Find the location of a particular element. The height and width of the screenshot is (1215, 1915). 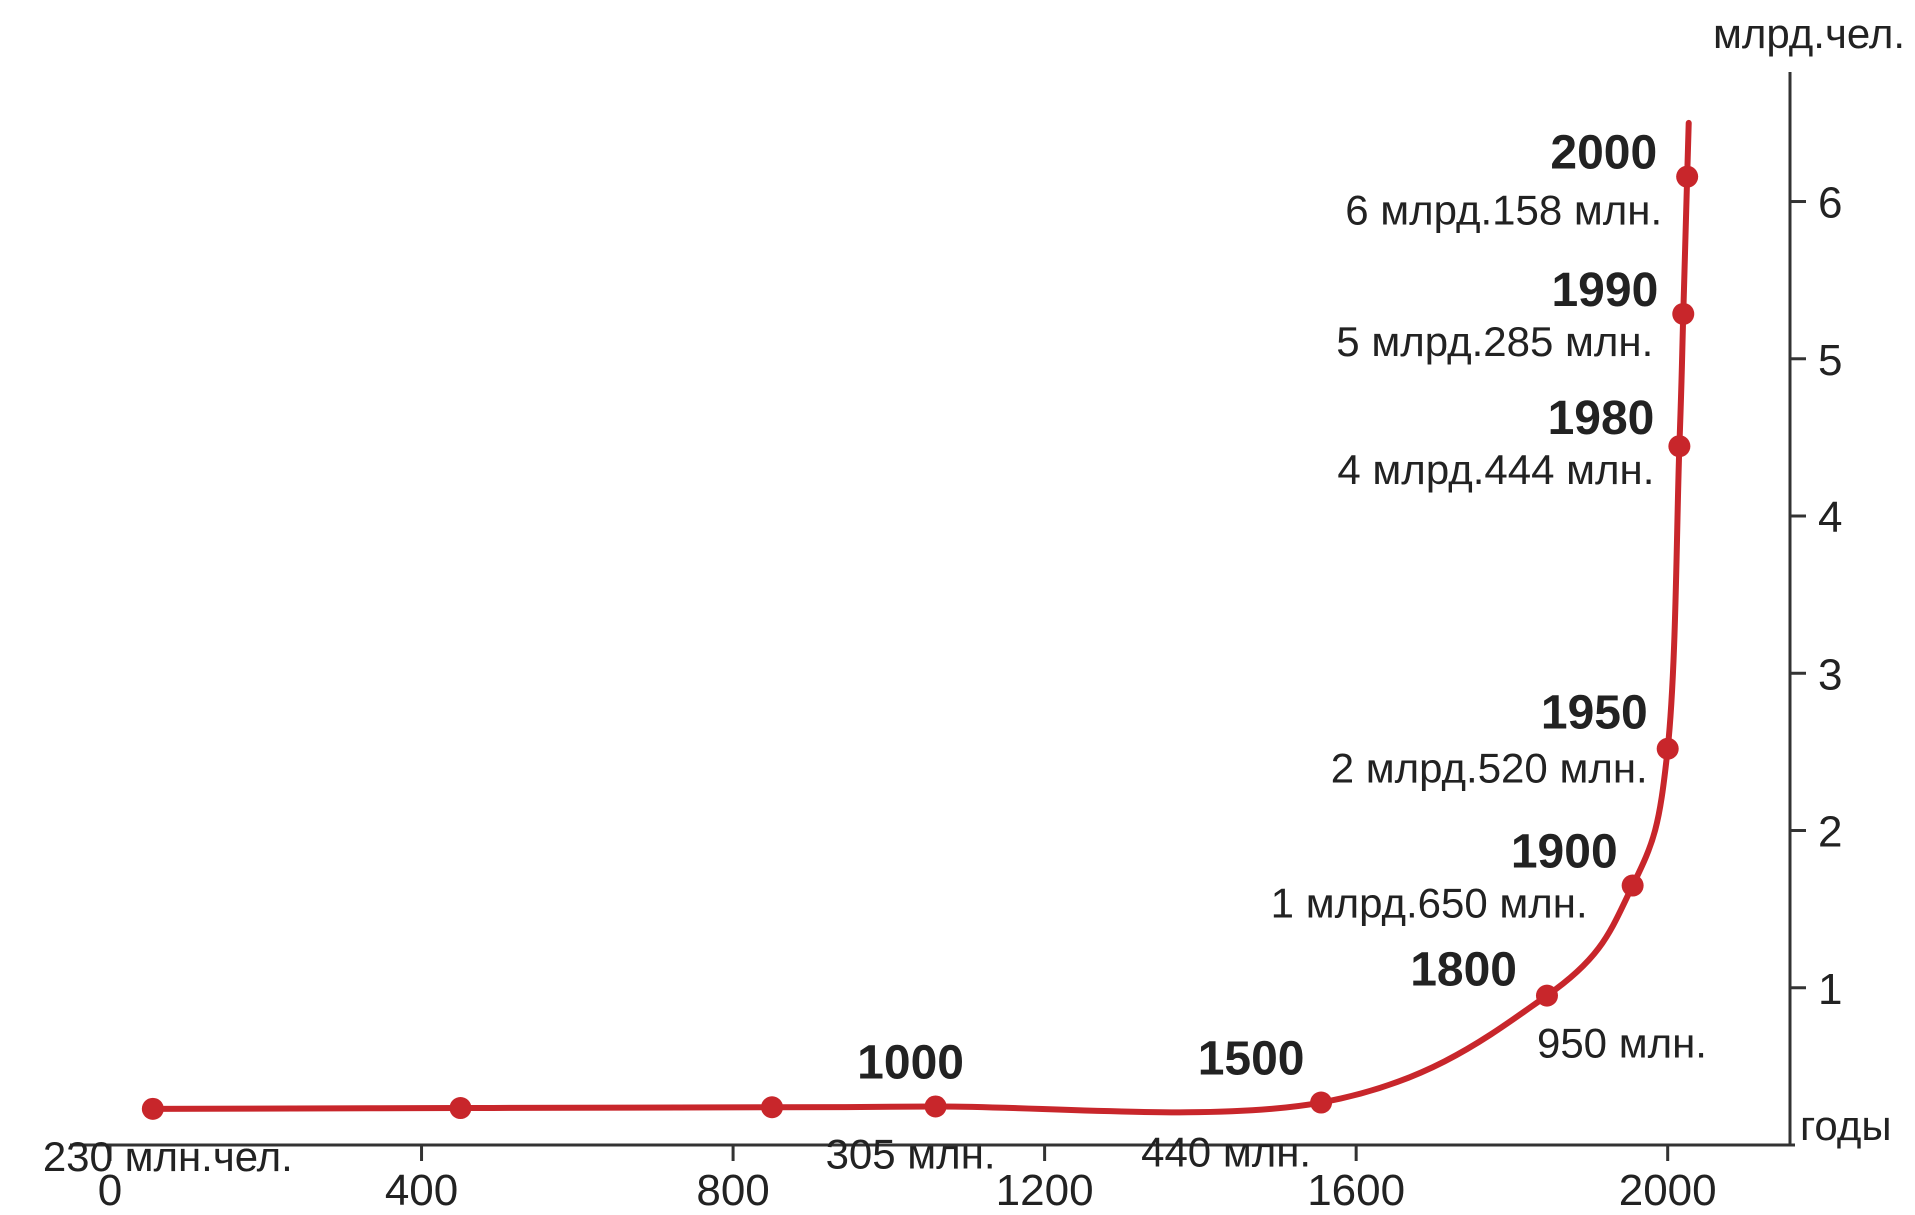

population-label: 5 млрд.285 млн. is located at coordinates (1494, 341).